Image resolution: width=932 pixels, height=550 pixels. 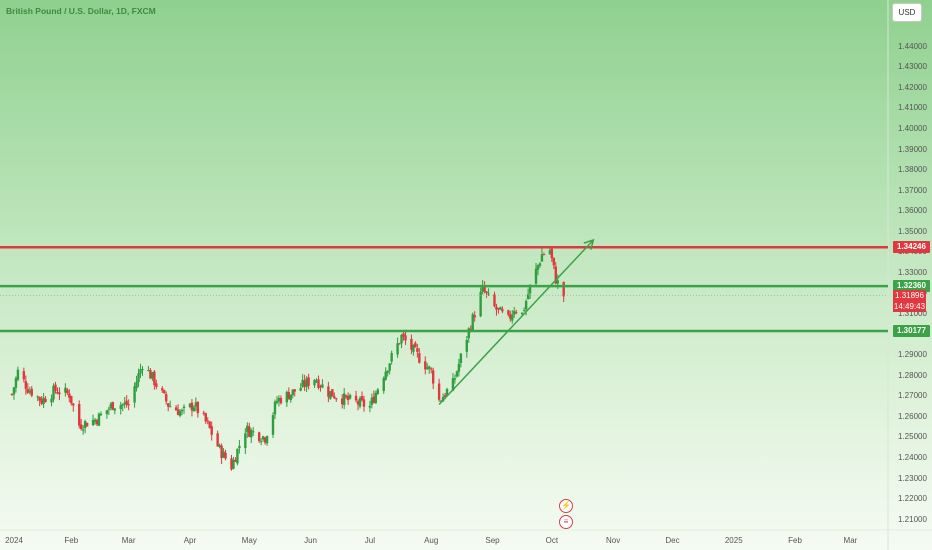 I want to click on price-tick-label: 1.43000, so click(x=912, y=67).